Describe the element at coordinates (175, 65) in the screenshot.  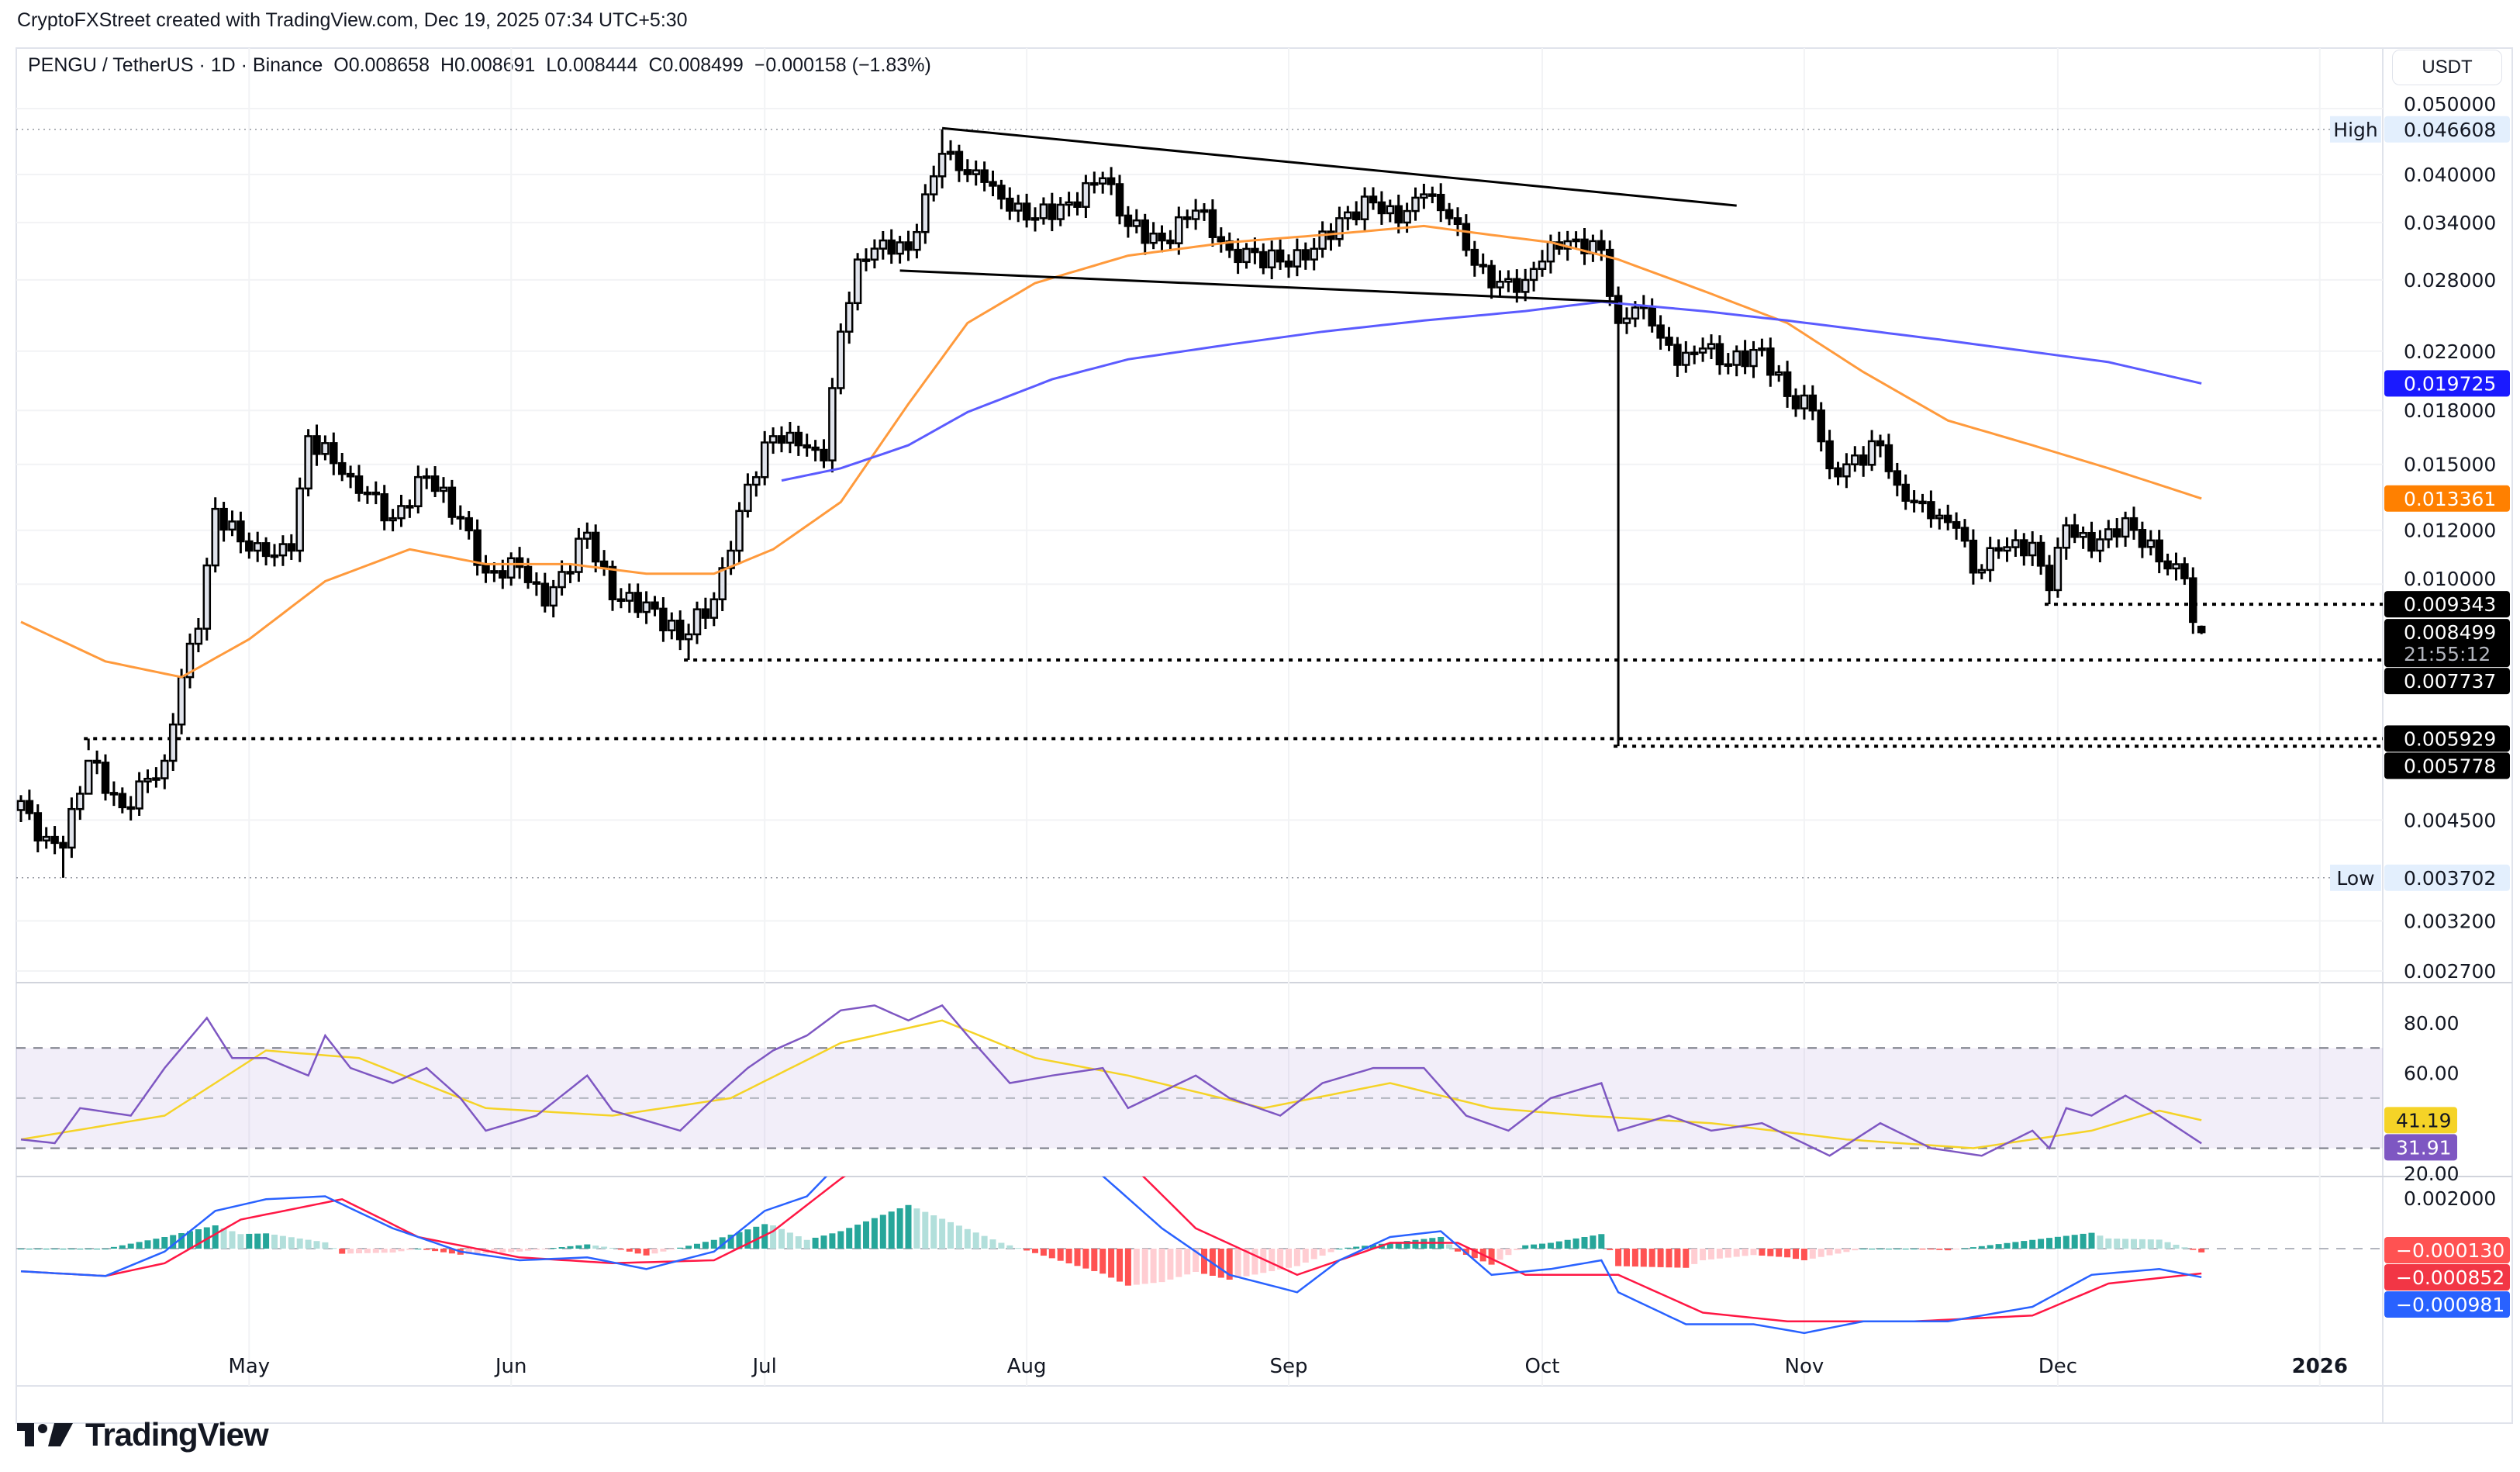
I see `symbol-label: PENGU / TetherUS · 1D · Binance` at that location.